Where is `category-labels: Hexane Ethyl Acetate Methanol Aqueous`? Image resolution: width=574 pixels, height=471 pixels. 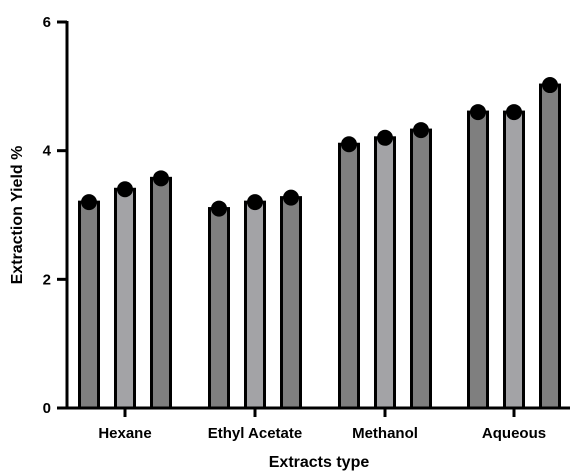
category-labels: Hexane Ethyl Acetate Methanol Aqueous is located at coordinates (322, 433).